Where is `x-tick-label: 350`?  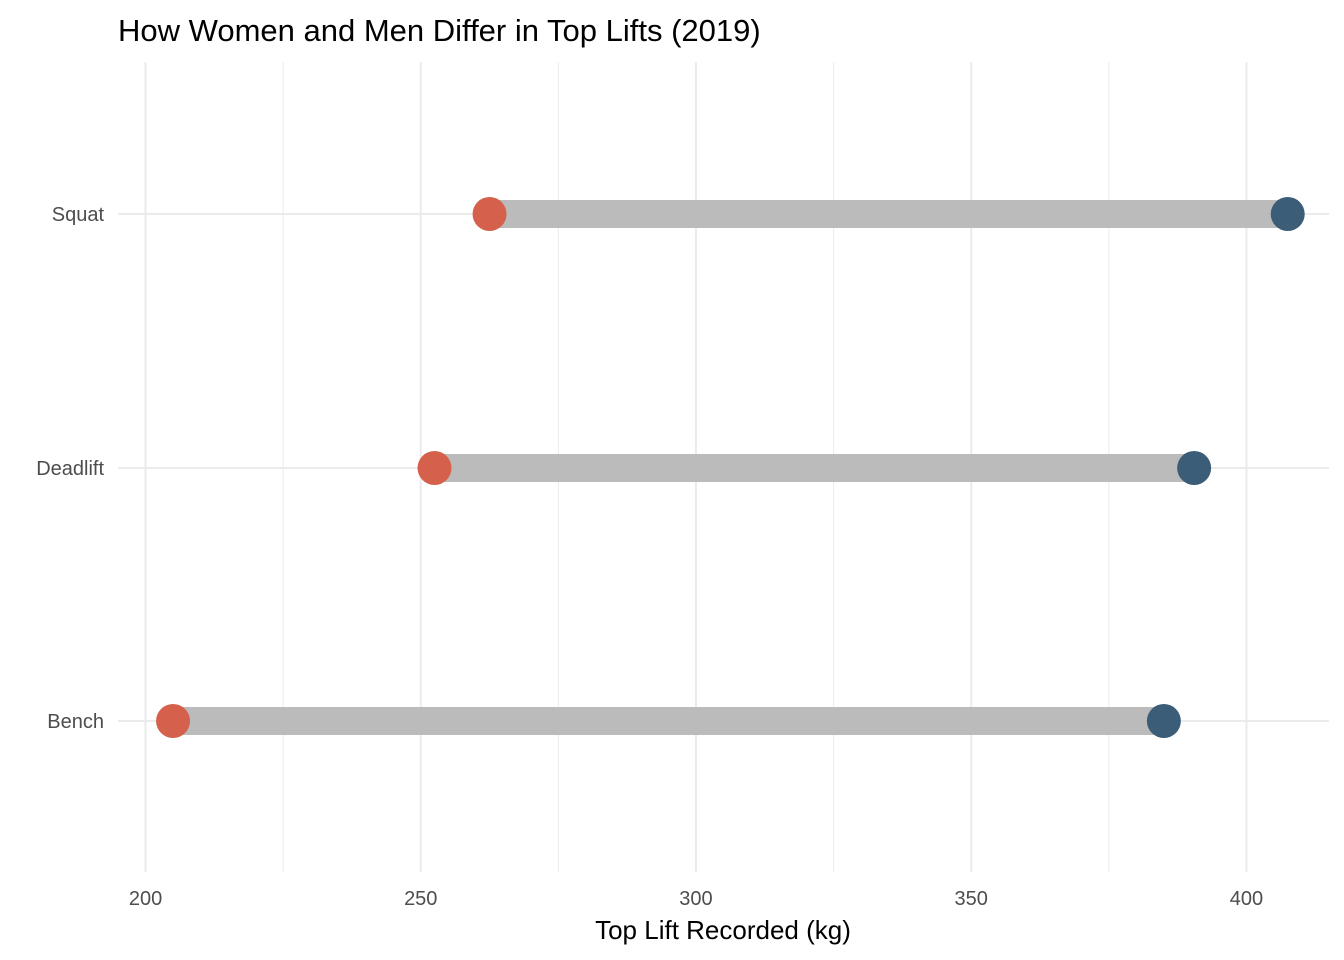 x-tick-label: 350 is located at coordinates (971, 899).